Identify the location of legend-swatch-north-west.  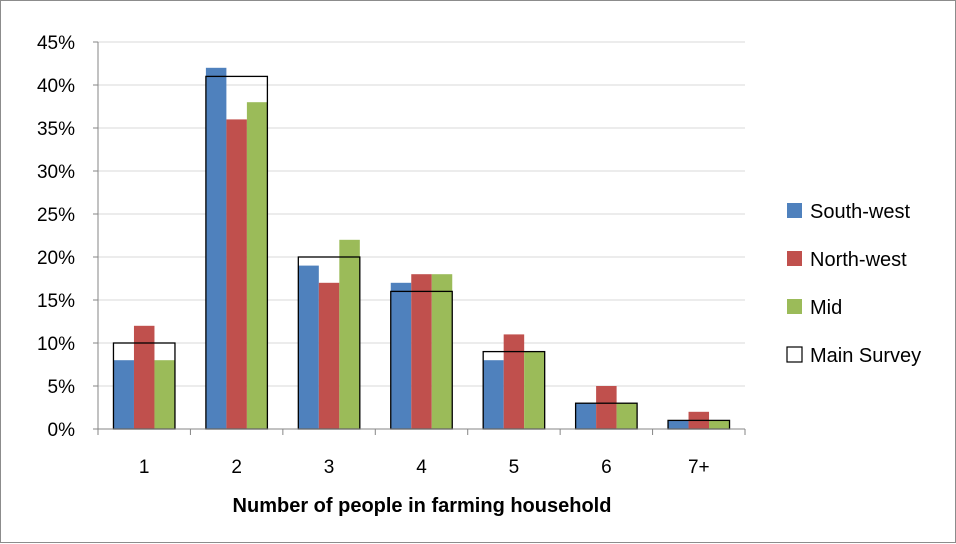
(794, 258).